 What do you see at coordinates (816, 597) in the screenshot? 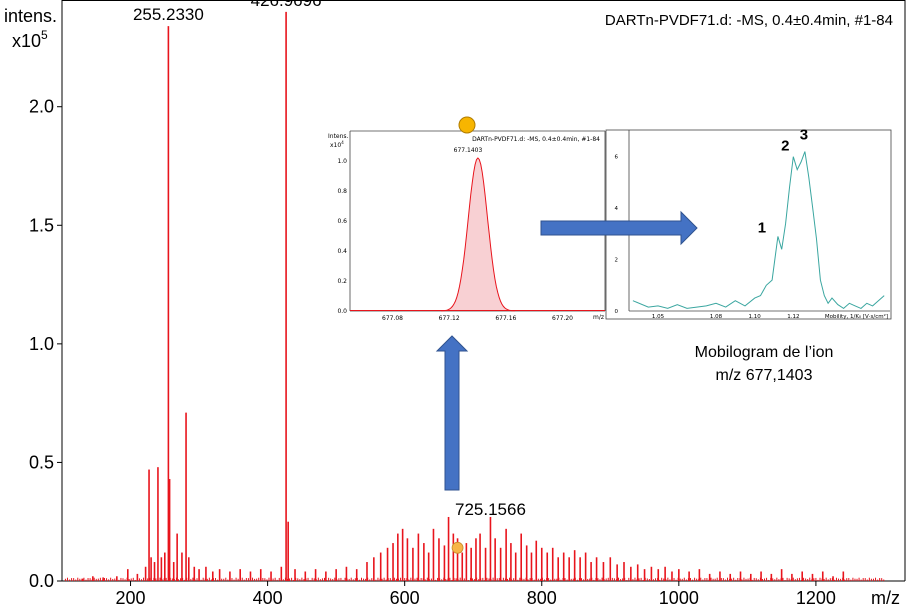
I see `main-x-tick-label: 1200` at bounding box center [816, 597].